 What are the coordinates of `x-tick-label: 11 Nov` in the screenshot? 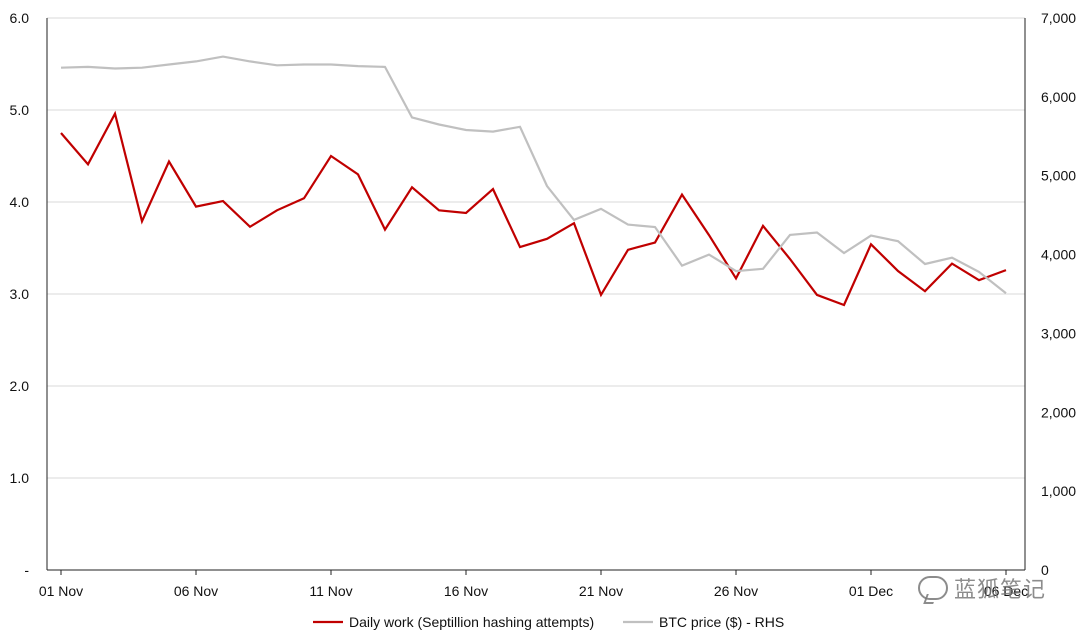 It's located at (330, 591).